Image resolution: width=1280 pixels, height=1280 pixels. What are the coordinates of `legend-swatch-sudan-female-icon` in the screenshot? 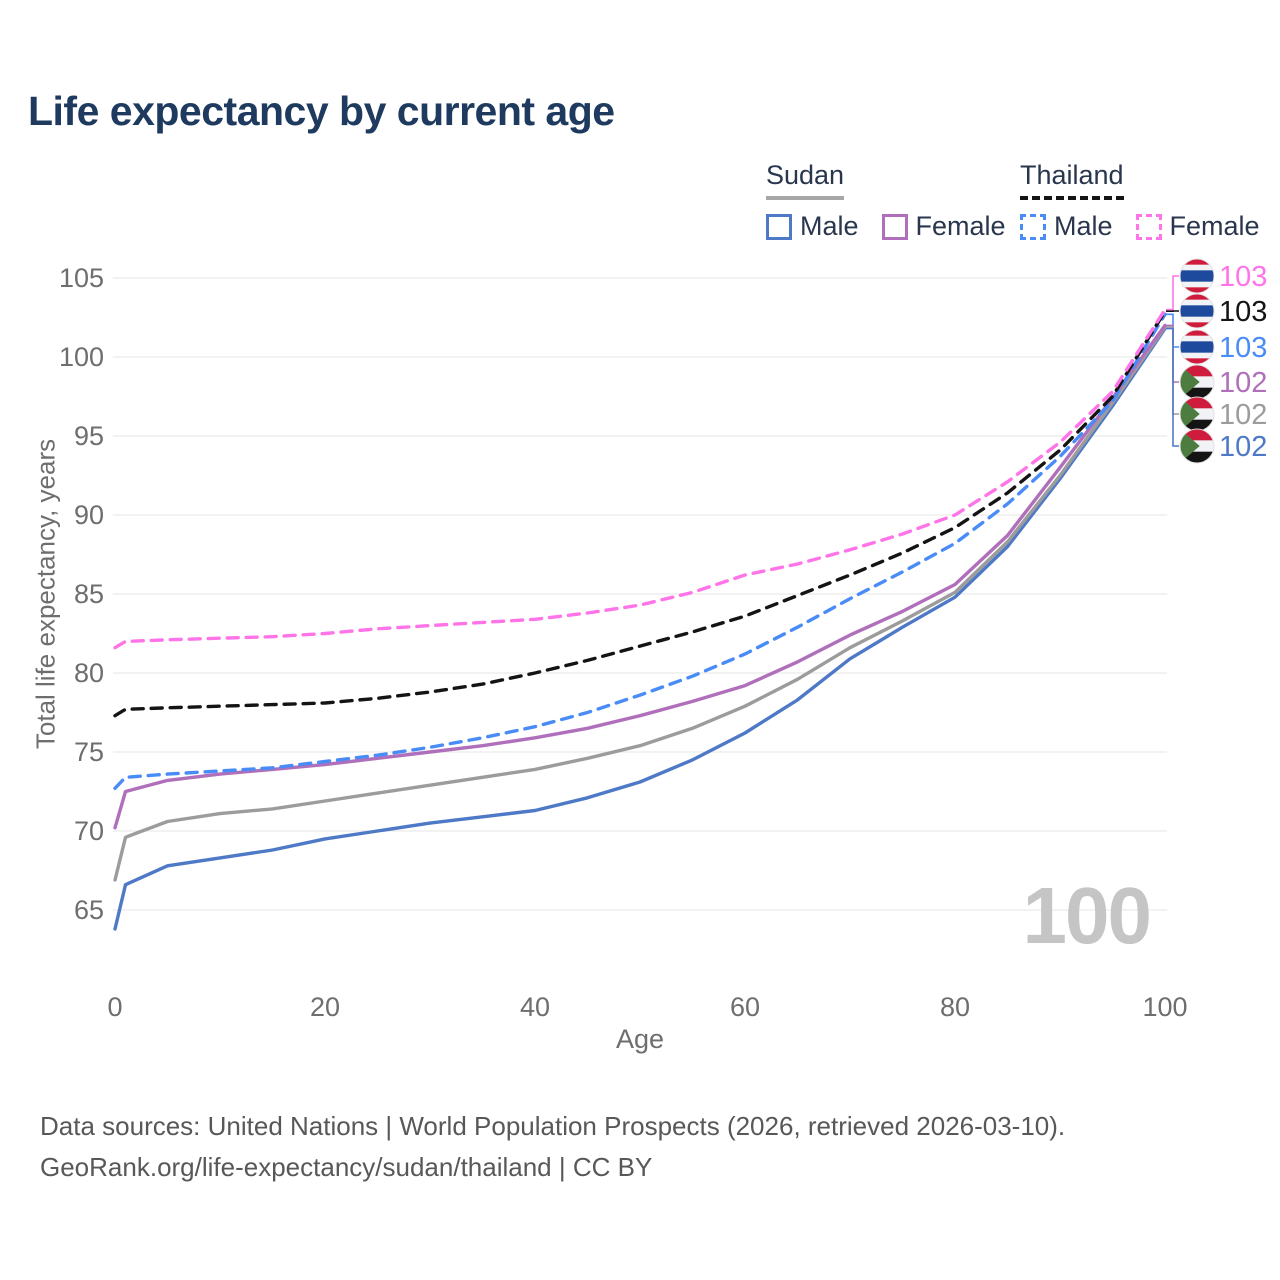 It's located at (894, 226).